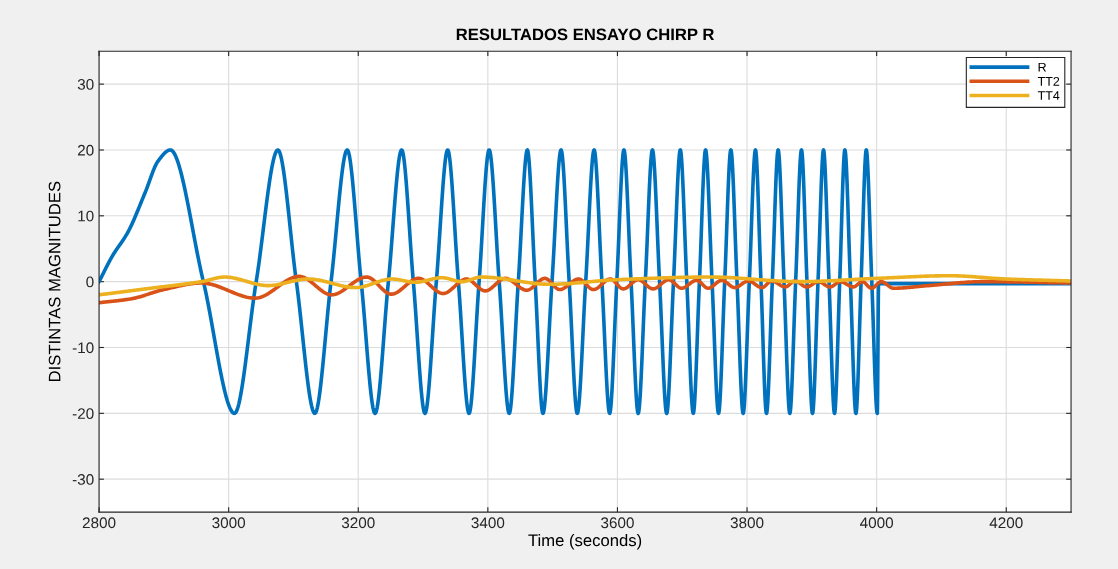  Describe the element at coordinates (83, 348) in the screenshot. I see `y-tick-label: -10` at that location.